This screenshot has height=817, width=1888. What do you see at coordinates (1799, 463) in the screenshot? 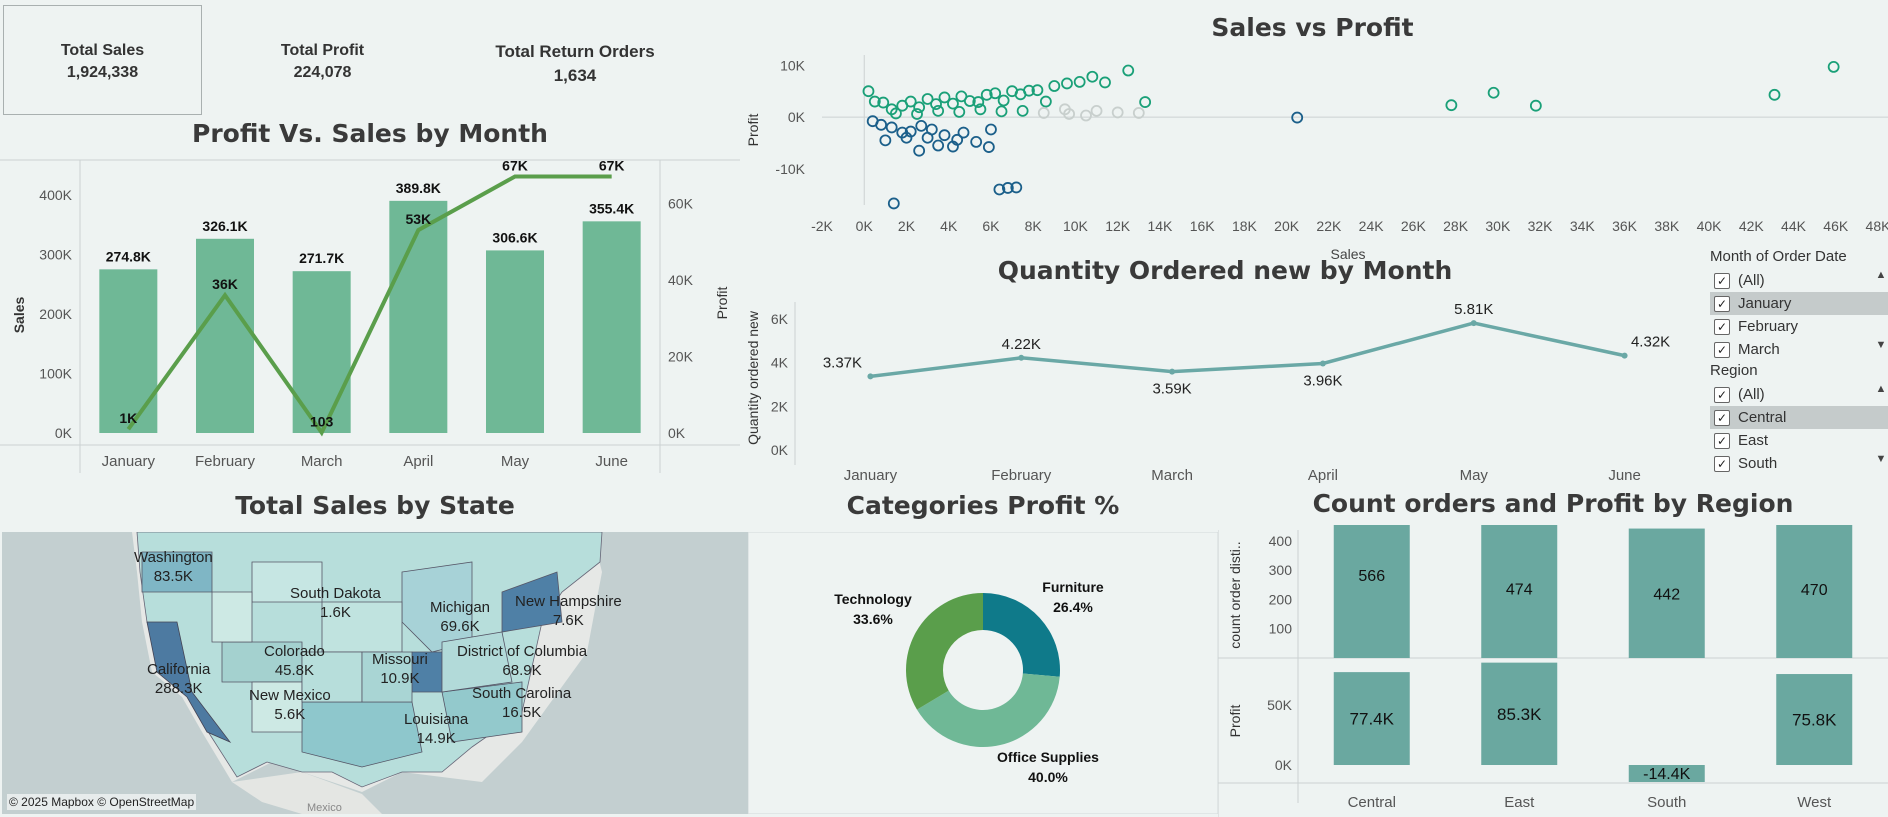
I see `filter-region-item: ✓ South` at bounding box center [1799, 463].